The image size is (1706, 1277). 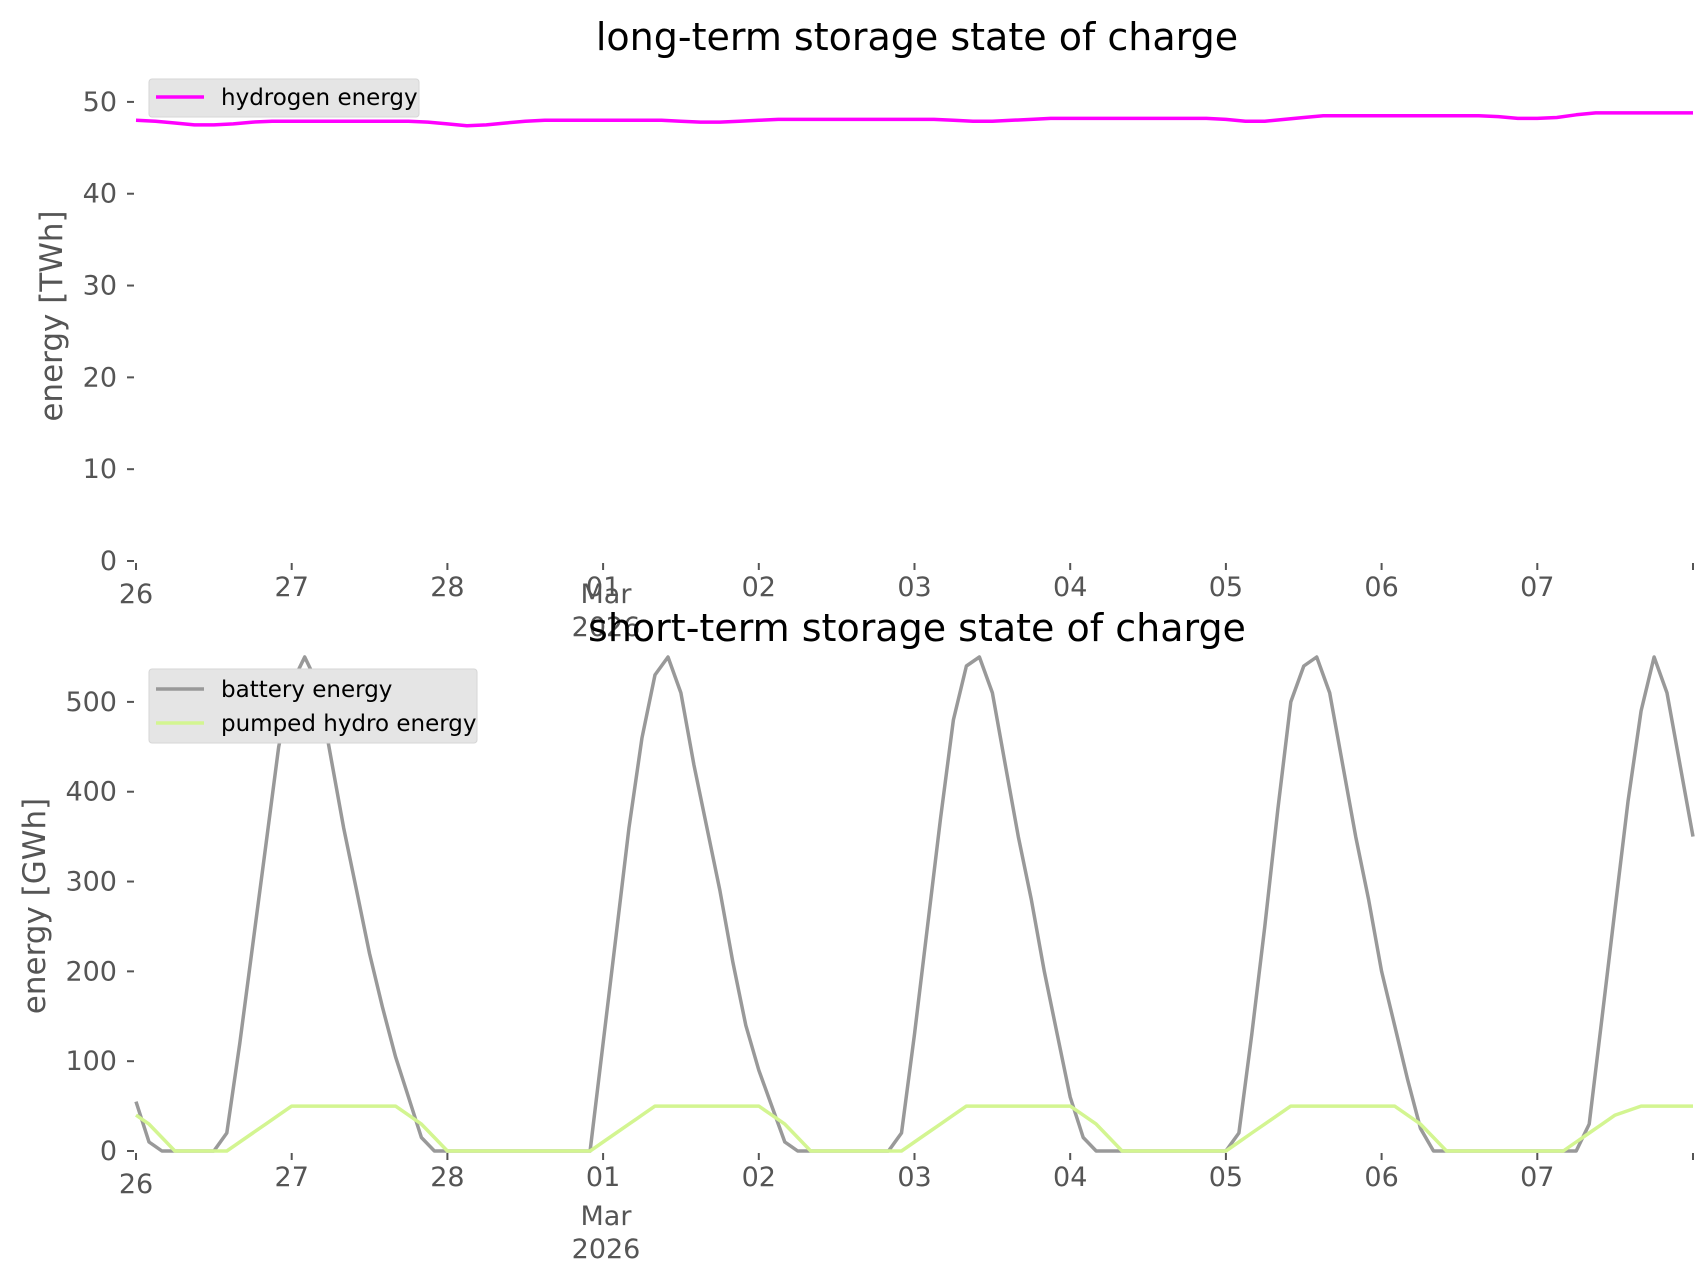 What do you see at coordinates (91, 702) in the screenshot?
I see `y-tick-label: 500` at bounding box center [91, 702].